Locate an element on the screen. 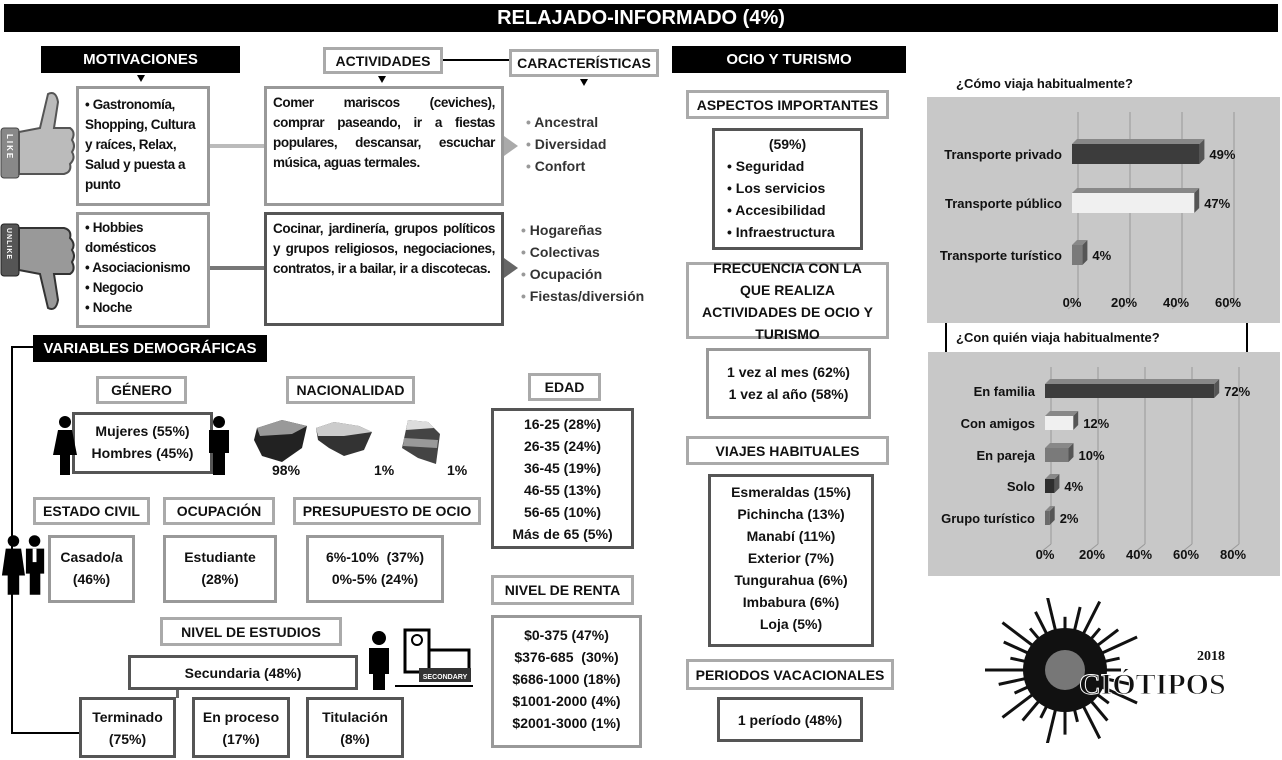  renta-item: $0-375 (47%) is located at coordinates (566, 635).